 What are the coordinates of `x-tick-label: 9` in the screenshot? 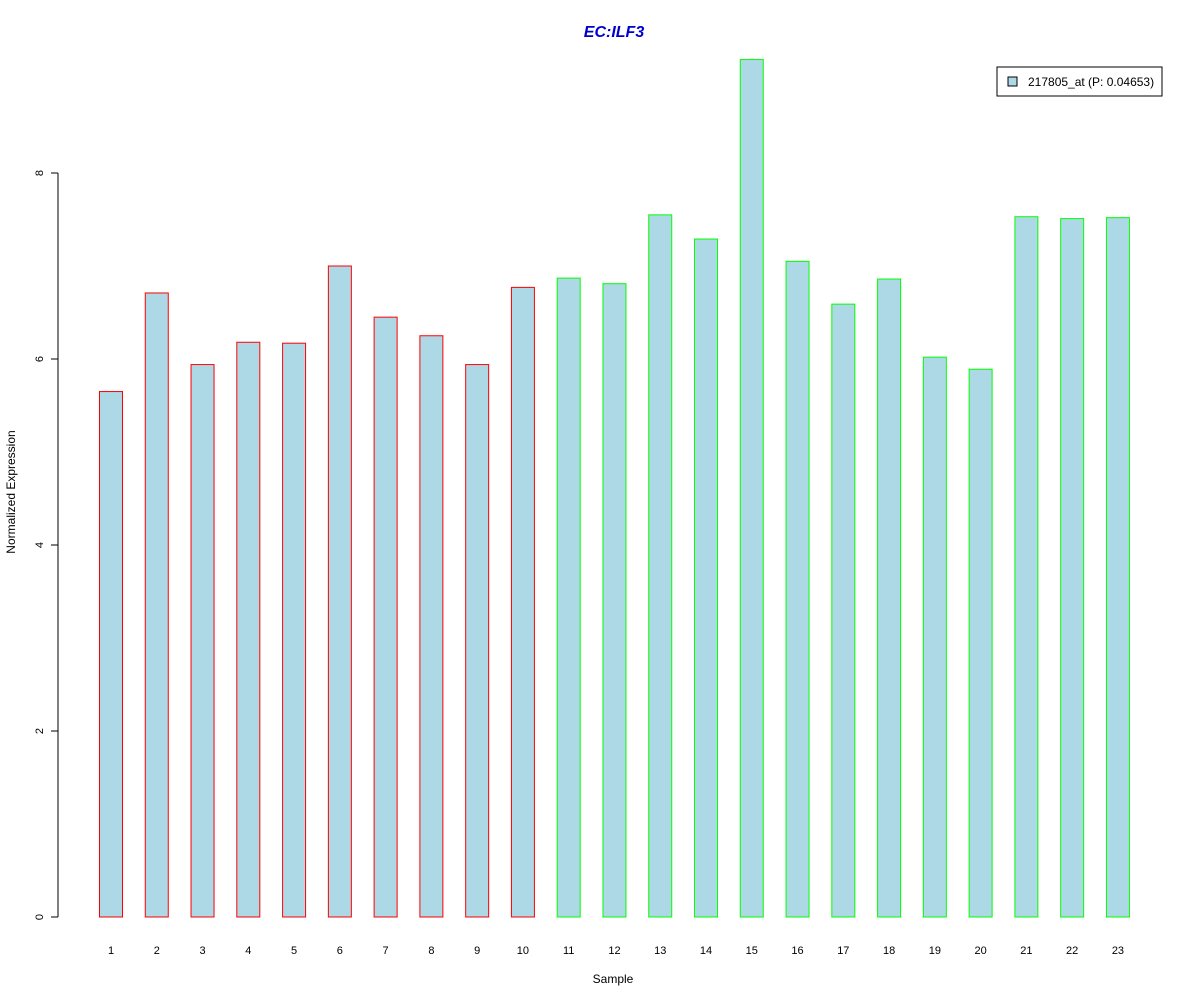 It's located at (477, 951).